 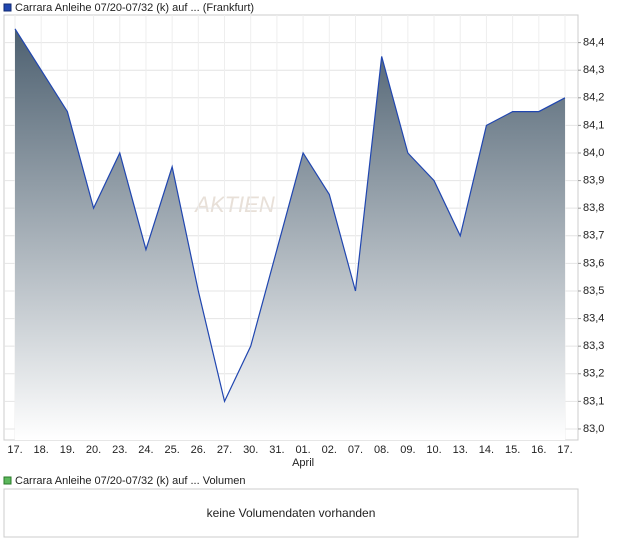 What do you see at coordinates (486, 450) in the screenshot?
I see `x-tick-label: 14.` at bounding box center [486, 450].